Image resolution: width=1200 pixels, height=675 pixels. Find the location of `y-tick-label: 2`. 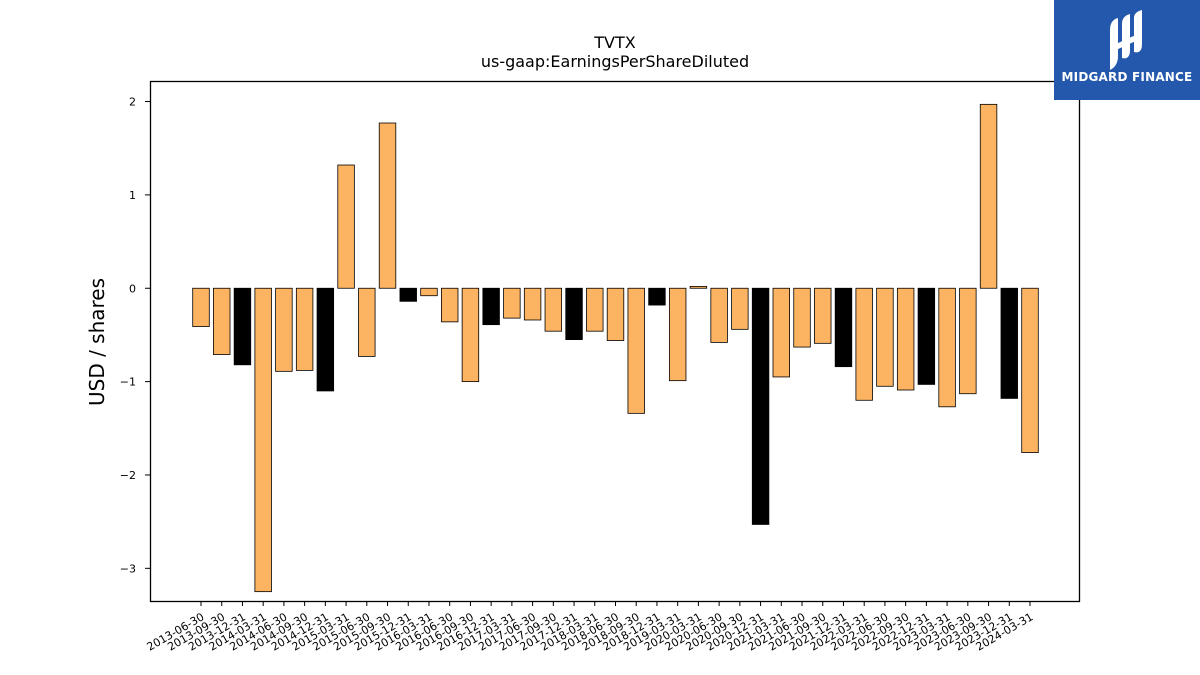

y-tick-label: 2 is located at coordinates (132, 102).